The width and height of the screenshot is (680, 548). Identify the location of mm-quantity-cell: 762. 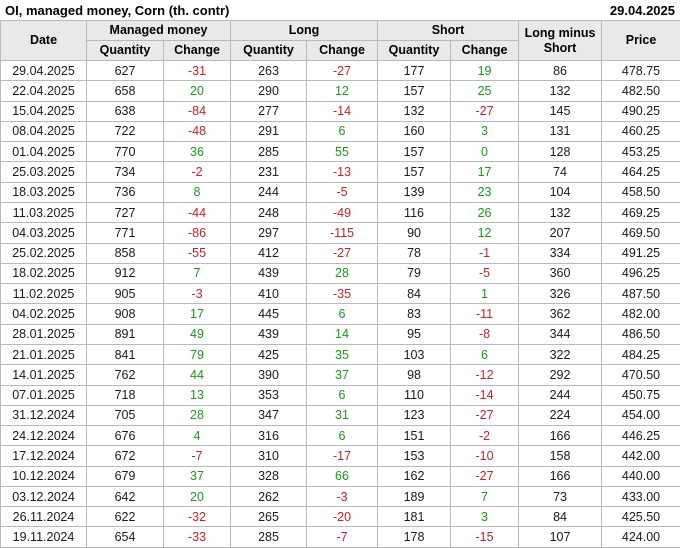
(125, 375).